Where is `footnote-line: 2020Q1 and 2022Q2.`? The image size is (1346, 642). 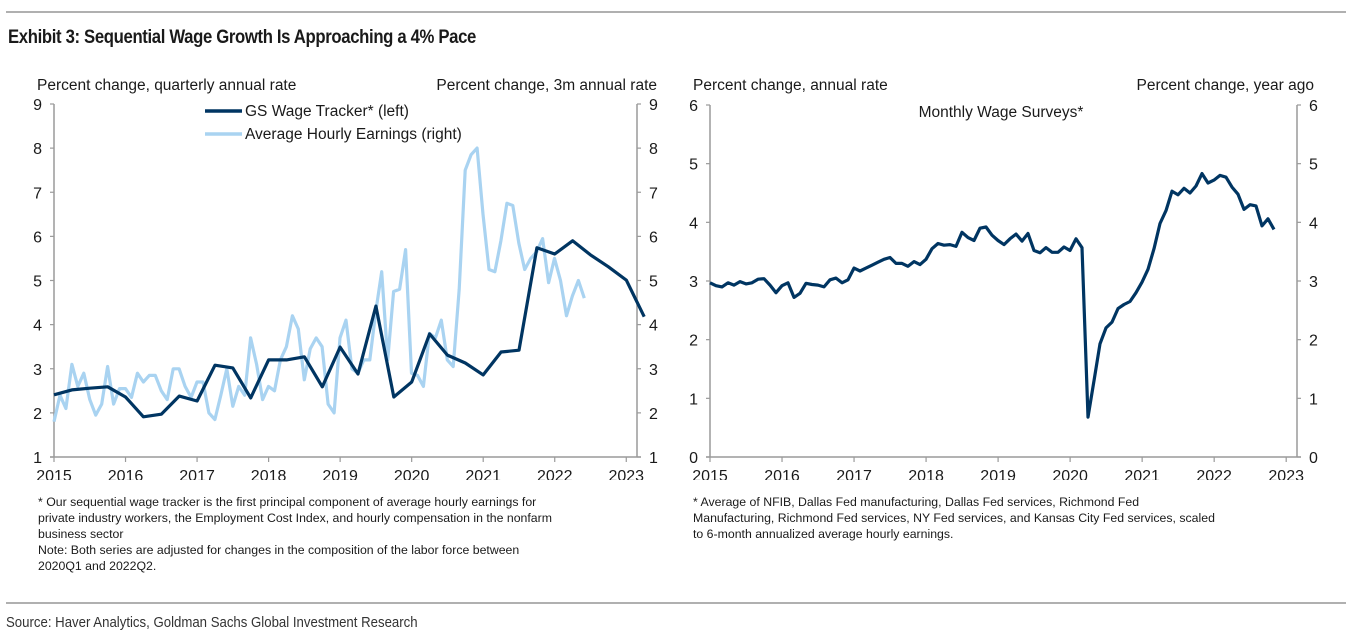
footnote-line: 2020Q1 and 2022Q2. is located at coordinates (97, 566).